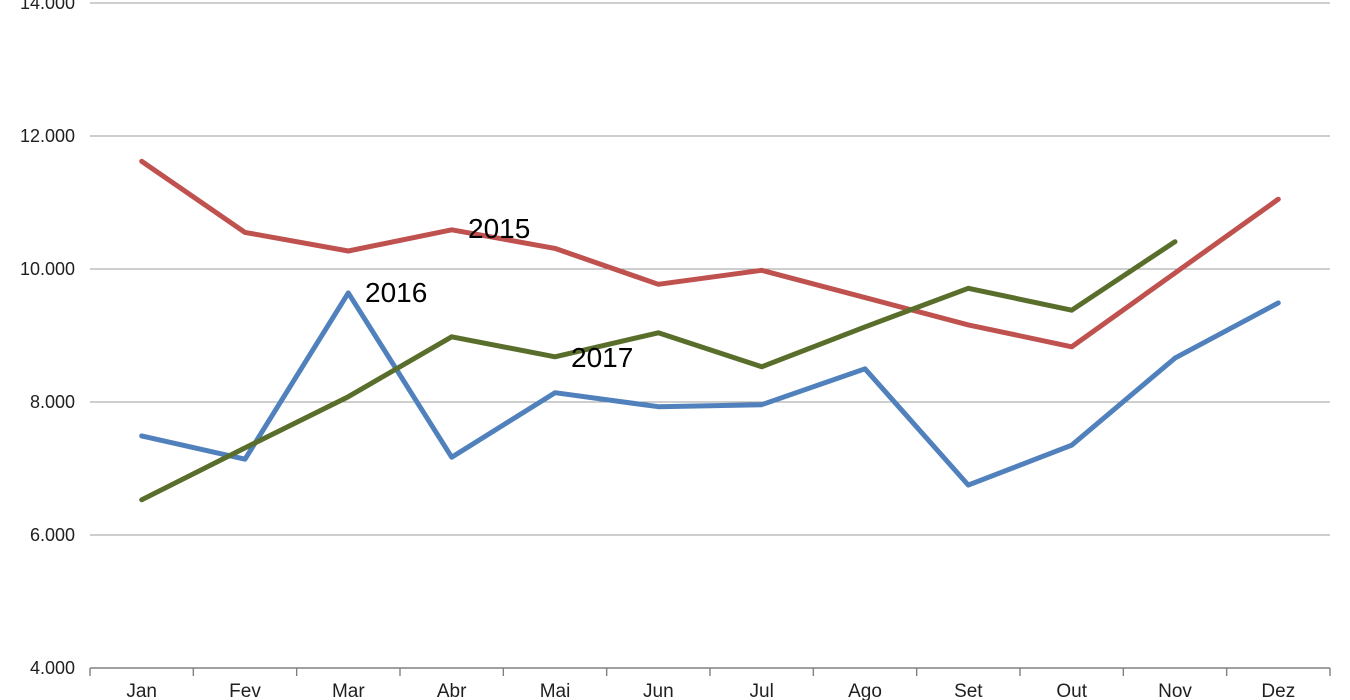 This screenshot has width=1350, height=700. I want to click on x-tick-label: Fev, so click(245, 690).